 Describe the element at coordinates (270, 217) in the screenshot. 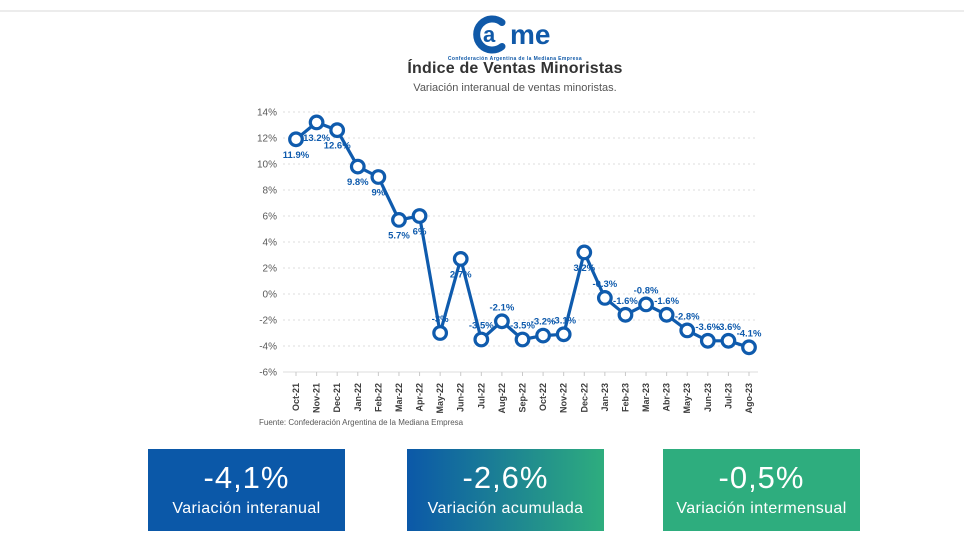

I see `y-tick-label: 6%` at that location.